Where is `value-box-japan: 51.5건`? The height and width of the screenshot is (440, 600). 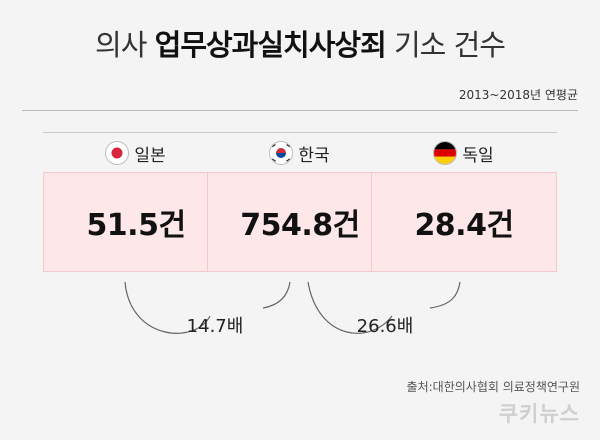
value-box-japan: 51.5건 is located at coordinates (136, 222).